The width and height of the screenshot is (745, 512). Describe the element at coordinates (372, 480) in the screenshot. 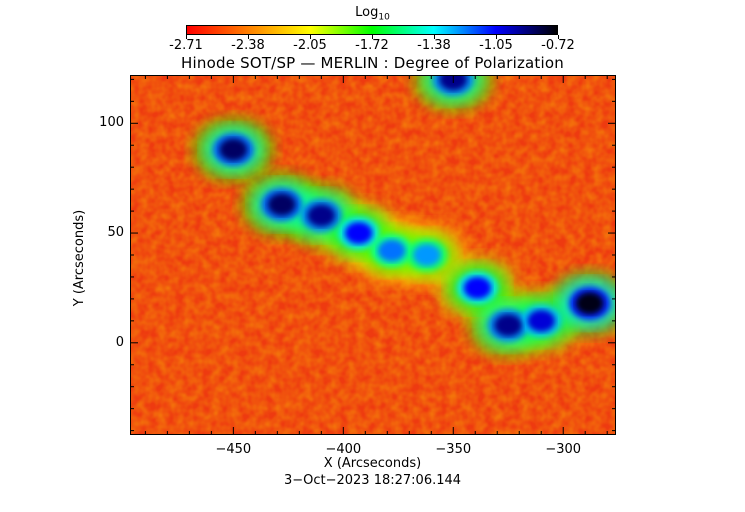

I see `timestamp: 3−Oct−2023 18:27:06.144` at that location.